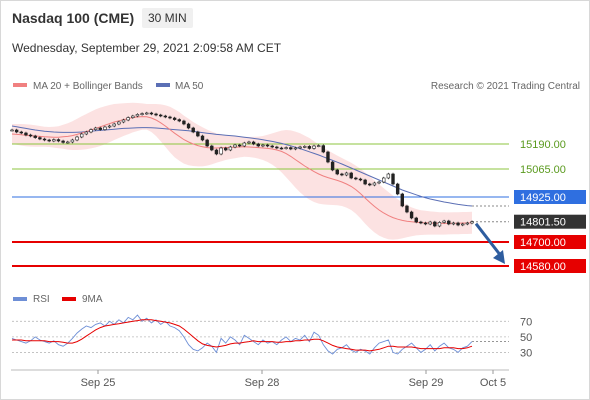  What do you see at coordinates (505, 86) in the screenshot?
I see `copyright-text: Research © 2021 Trading Central` at bounding box center [505, 86].